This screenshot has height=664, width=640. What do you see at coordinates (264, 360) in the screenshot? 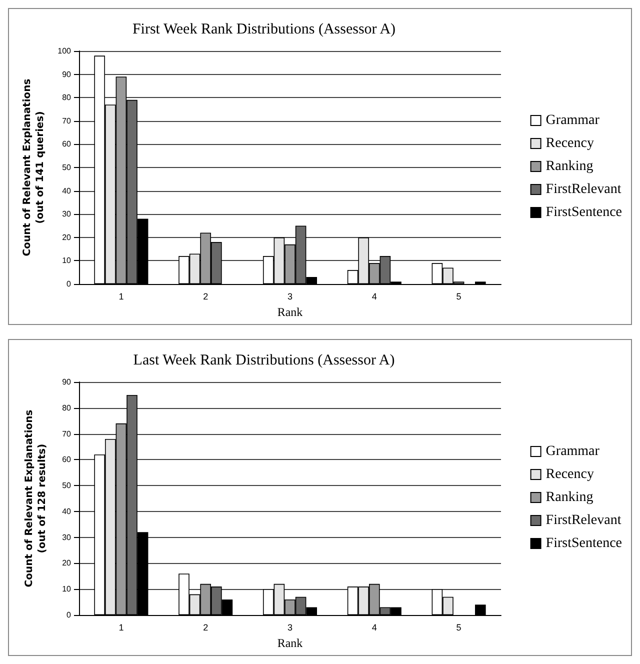
I see `chart-title: Last Week Rank Distributions (Assessor A)` at bounding box center [264, 360].